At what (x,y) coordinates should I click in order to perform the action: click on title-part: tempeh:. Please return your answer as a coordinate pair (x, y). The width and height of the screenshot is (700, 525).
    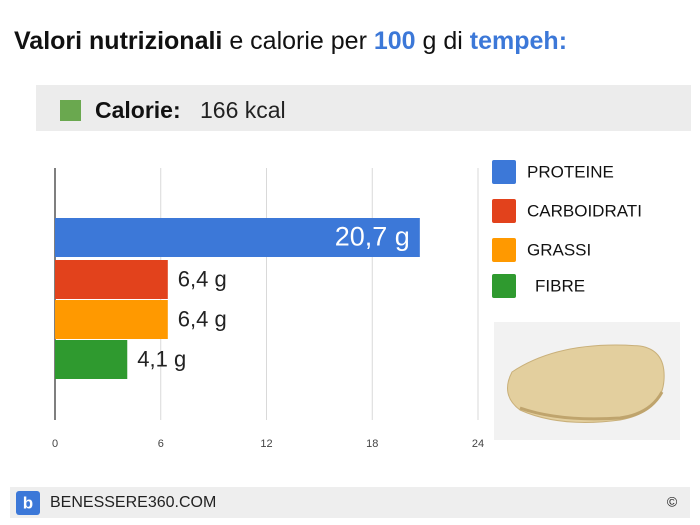
    Looking at the image, I should click on (518, 41).